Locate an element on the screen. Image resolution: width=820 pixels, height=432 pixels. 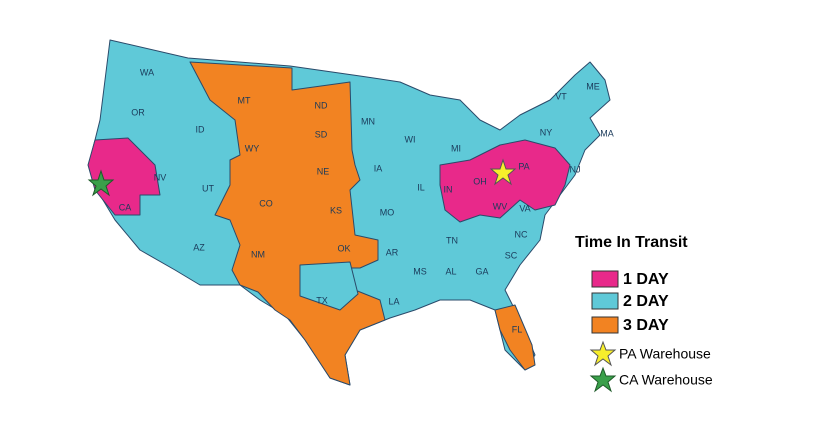
state-label: CO is located at coordinates (266, 203).